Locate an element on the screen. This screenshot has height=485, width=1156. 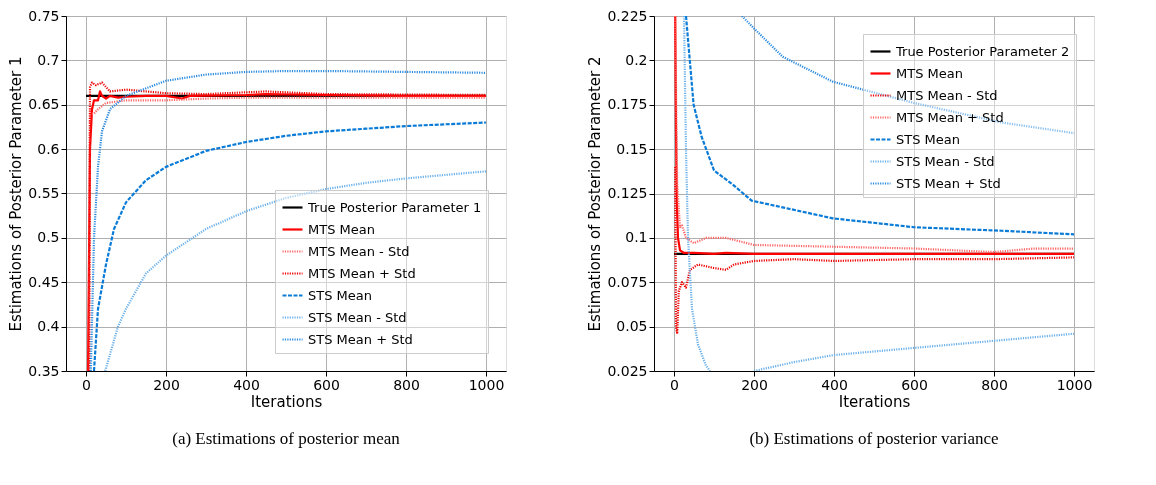
legend-label: True Posterior Parameter 2 is located at coordinates (982, 51).